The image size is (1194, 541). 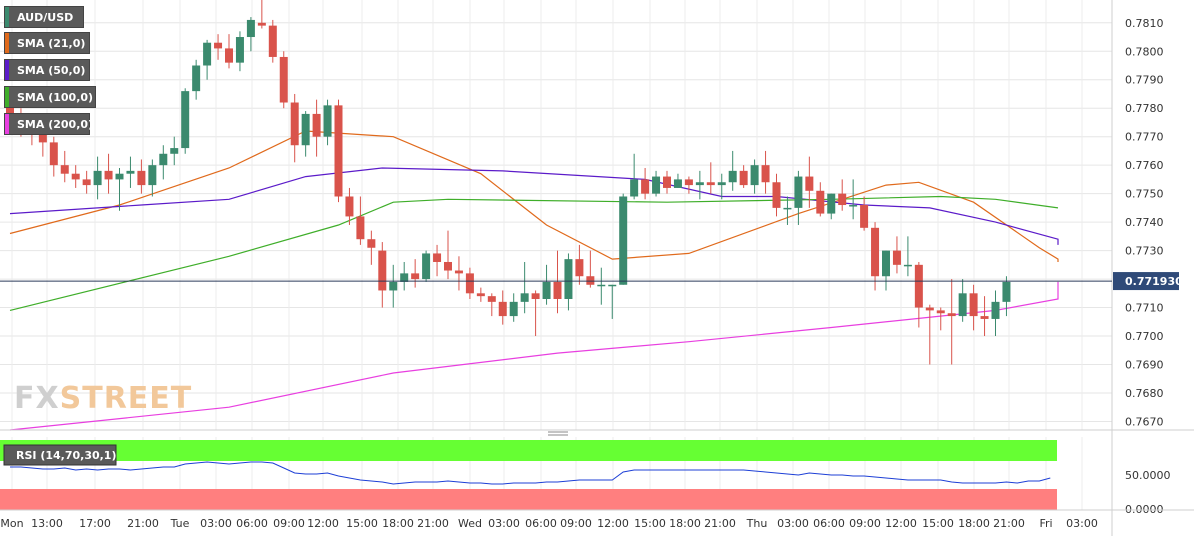 I want to click on y-tick-label: 0.7690, so click(x=1144, y=365).